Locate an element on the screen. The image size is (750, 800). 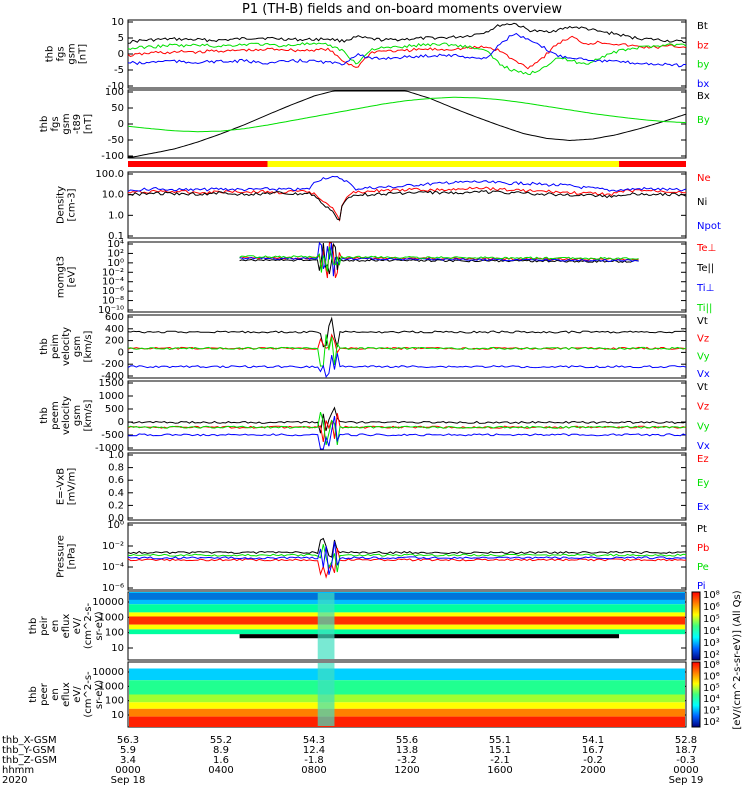
orbit-row-label: thb_Y-GSM is located at coordinates (28, 750).